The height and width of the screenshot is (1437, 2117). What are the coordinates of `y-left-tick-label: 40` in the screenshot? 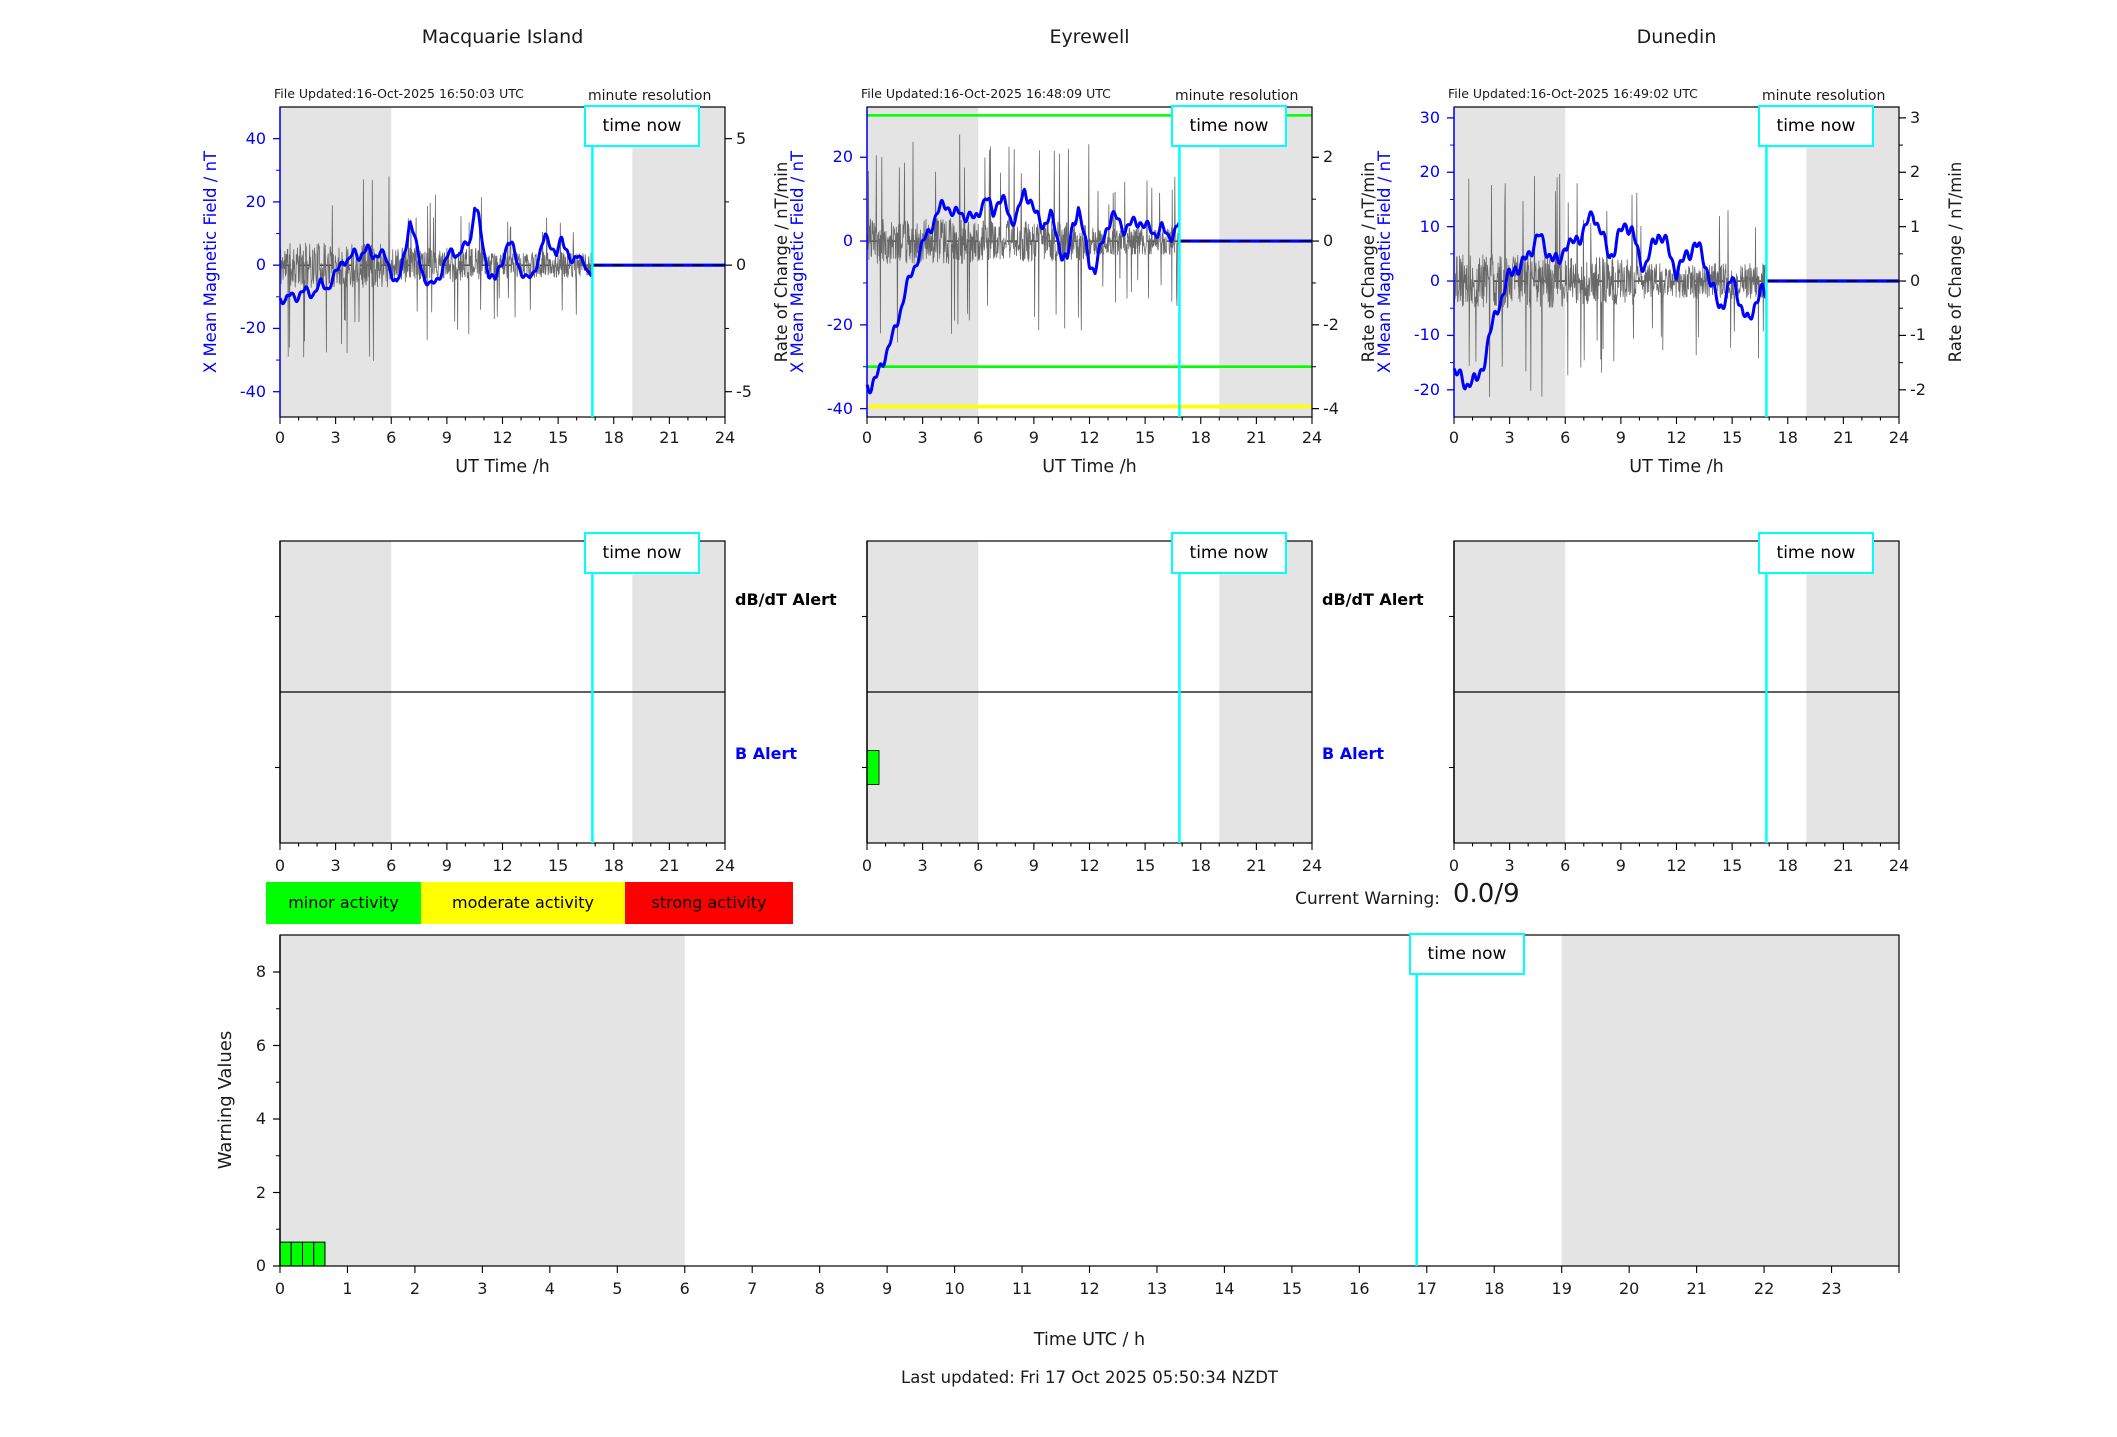 It's located at (255, 138).